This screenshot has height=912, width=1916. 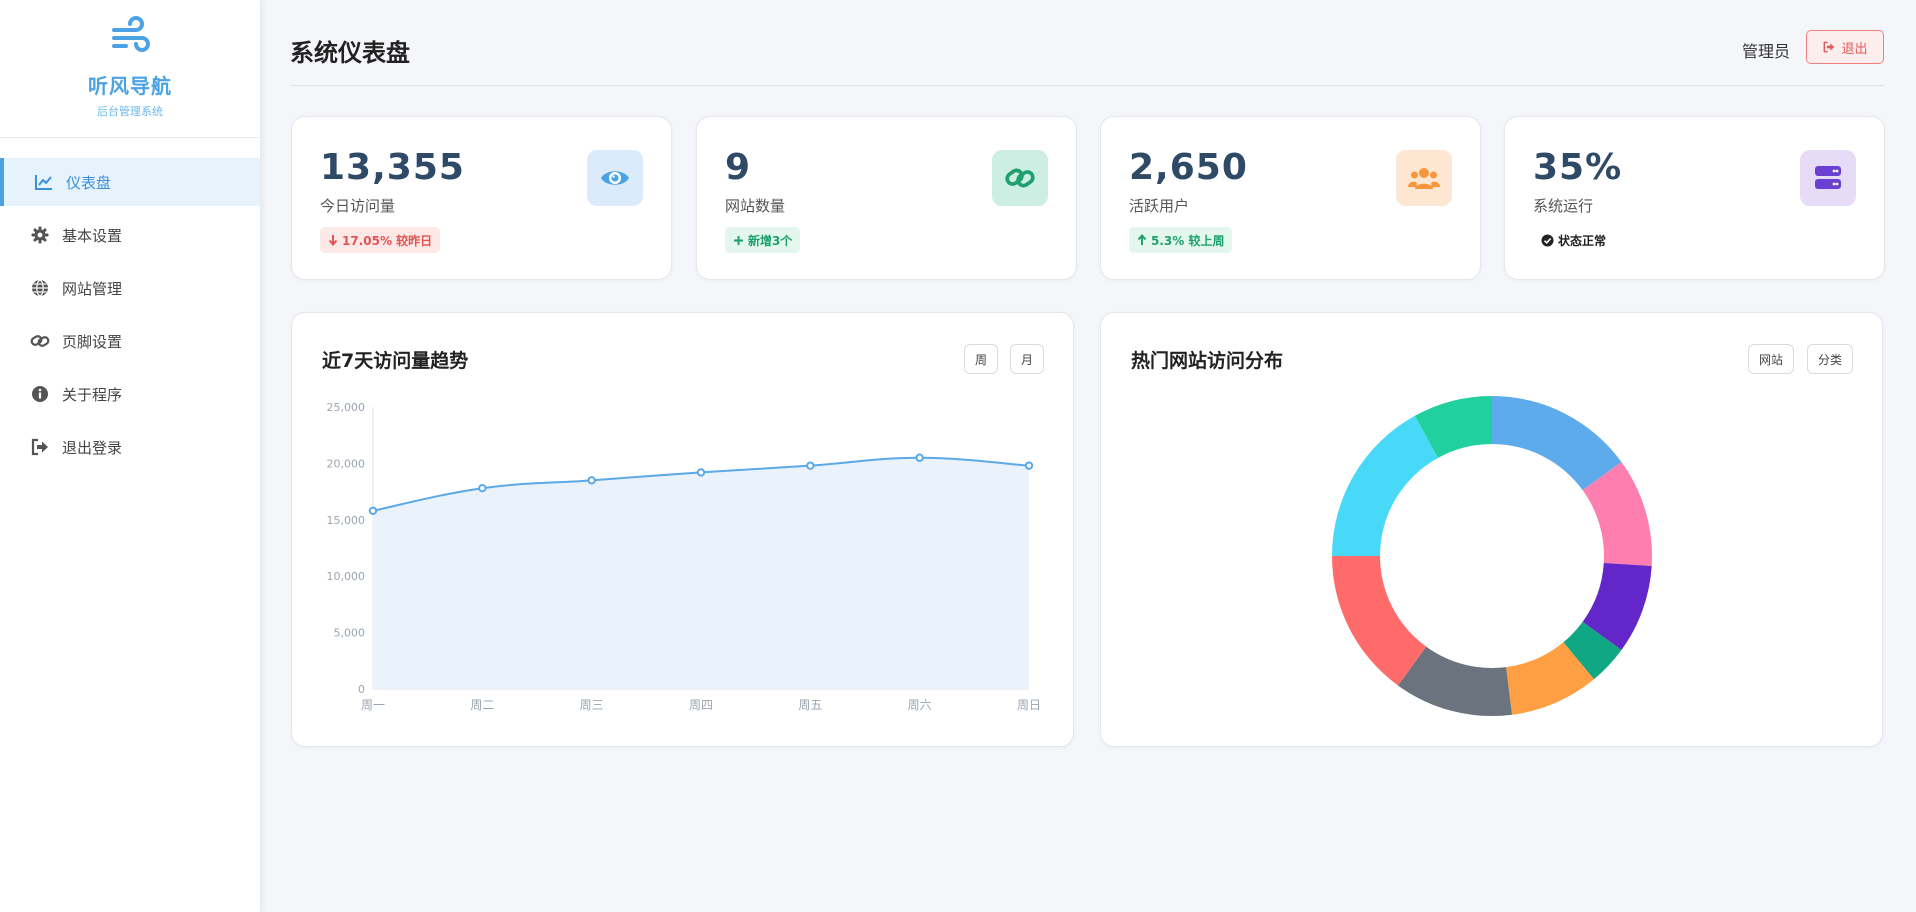 What do you see at coordinates (130, 235) in the screenshot?
I see `sidebar-item-basic-settings: 基本设置` at bounding box center [130, 235].